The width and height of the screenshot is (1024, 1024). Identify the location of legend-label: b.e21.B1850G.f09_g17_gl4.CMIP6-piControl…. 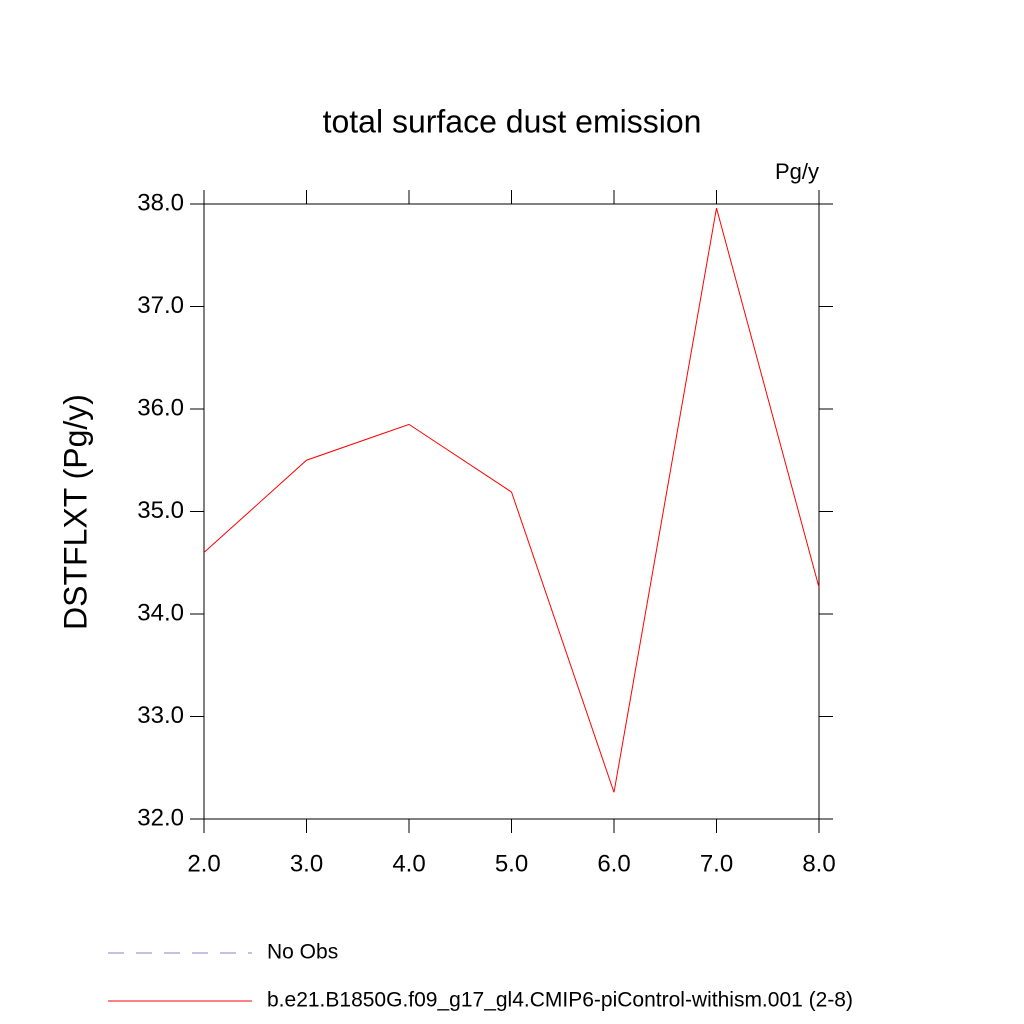
(560, 1000).